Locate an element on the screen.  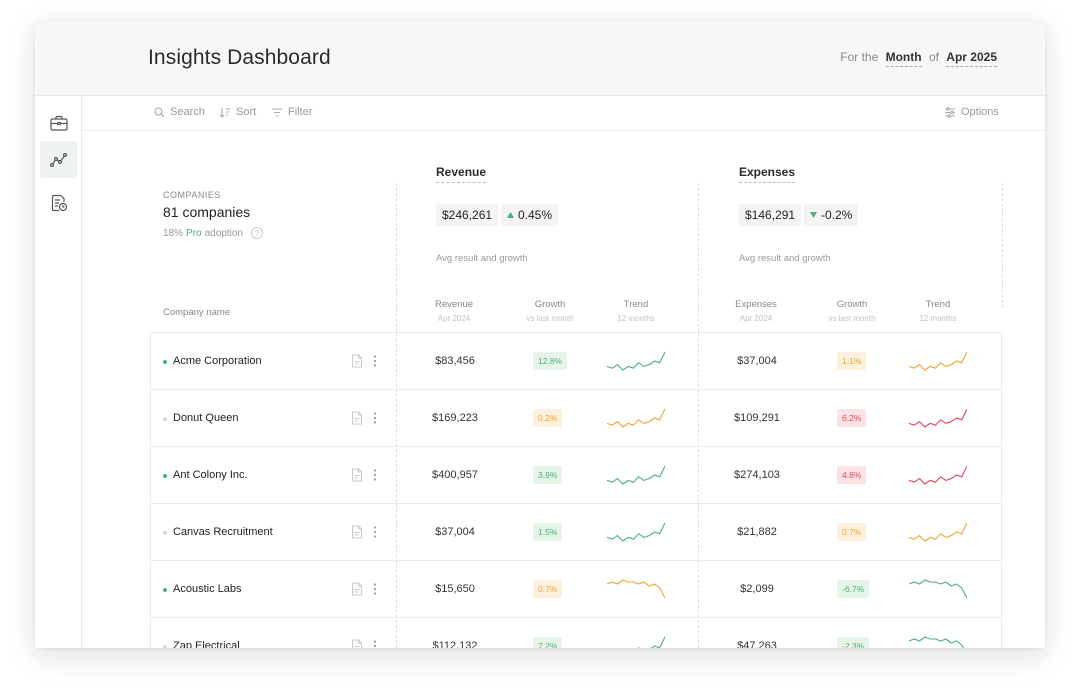
company-name: Acoustic Labs is located at coordinates (207, 589).